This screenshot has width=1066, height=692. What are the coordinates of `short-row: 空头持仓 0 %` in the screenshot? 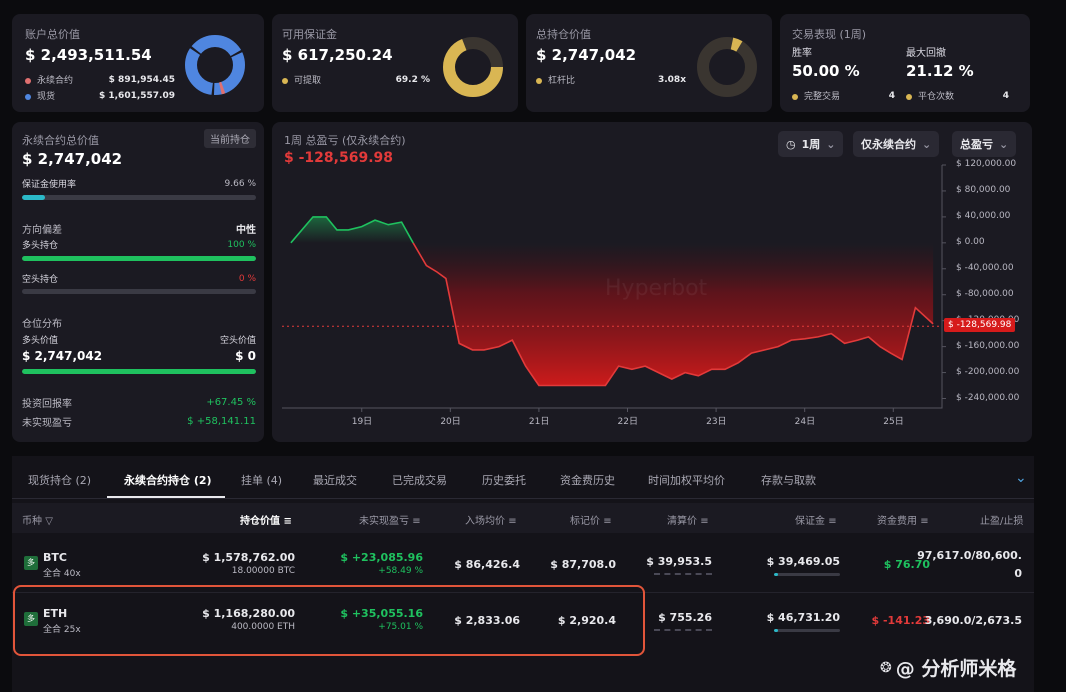 It's located at (139, 279).